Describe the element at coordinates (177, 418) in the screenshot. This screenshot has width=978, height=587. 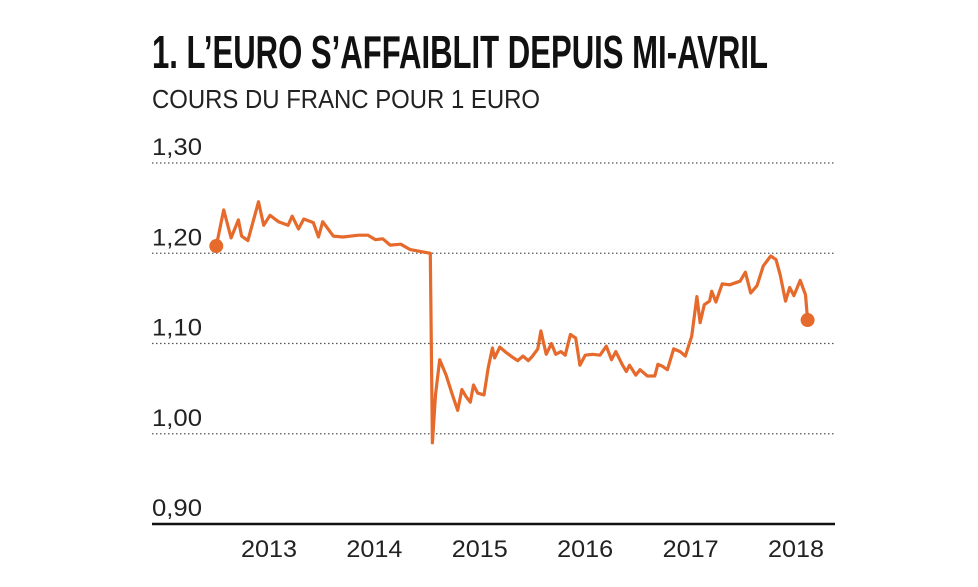
I see `y-tick-label: 1,00` at that location.